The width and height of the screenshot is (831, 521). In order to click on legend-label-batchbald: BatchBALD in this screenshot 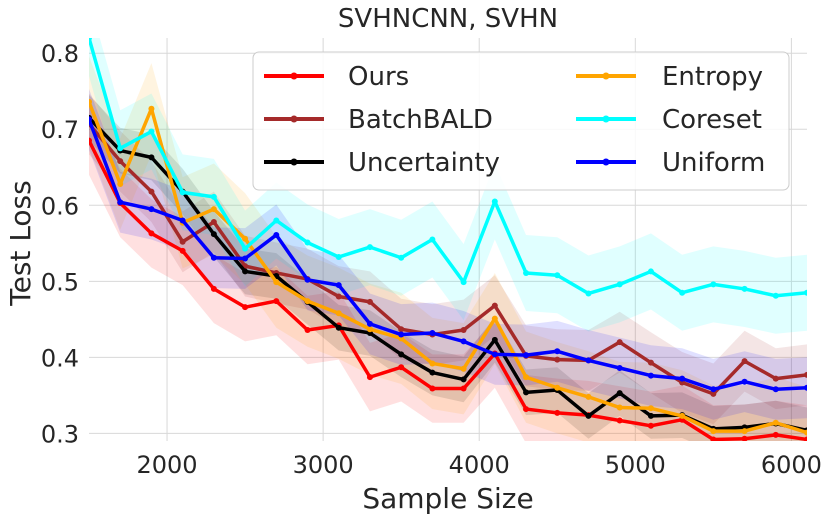, I will do `click(420, 120)`.